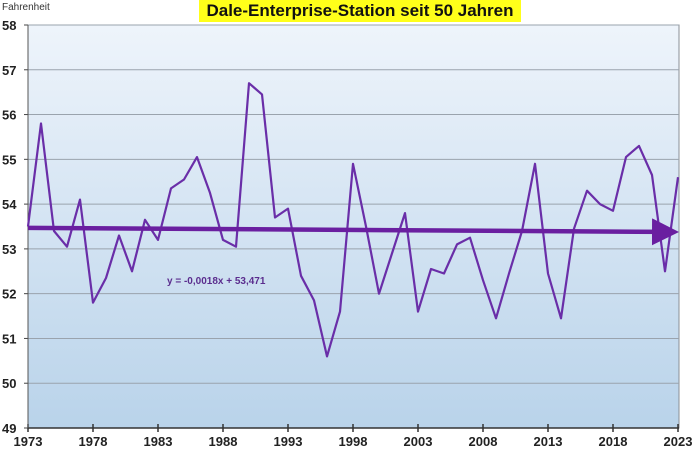 The image size is (700, 454). Describe the element at coordinates (9, 294) in the screenshot. I see `y-tick-label: 52` at that location.